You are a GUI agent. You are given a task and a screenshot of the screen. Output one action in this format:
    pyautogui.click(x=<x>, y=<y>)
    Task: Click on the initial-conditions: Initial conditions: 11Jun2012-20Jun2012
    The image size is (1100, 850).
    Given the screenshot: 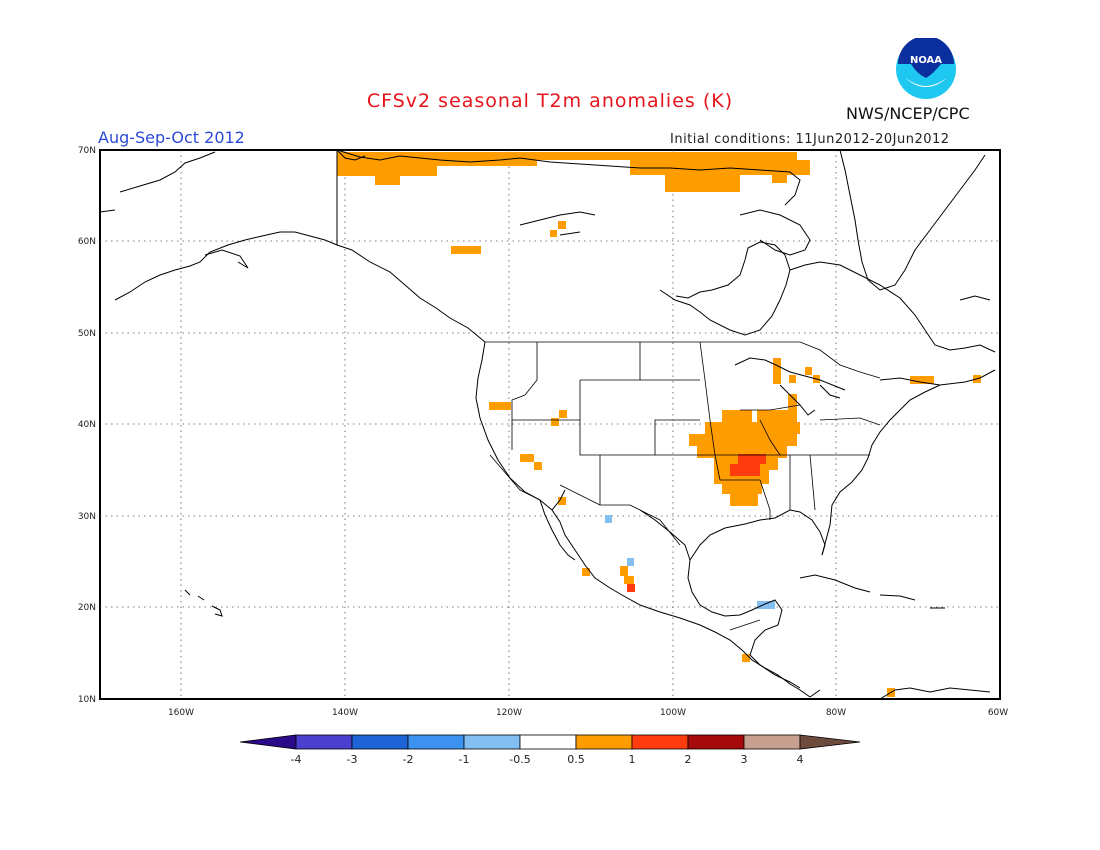 What is the action you would take?
    pyautogui.click(x=810, y=139)
    